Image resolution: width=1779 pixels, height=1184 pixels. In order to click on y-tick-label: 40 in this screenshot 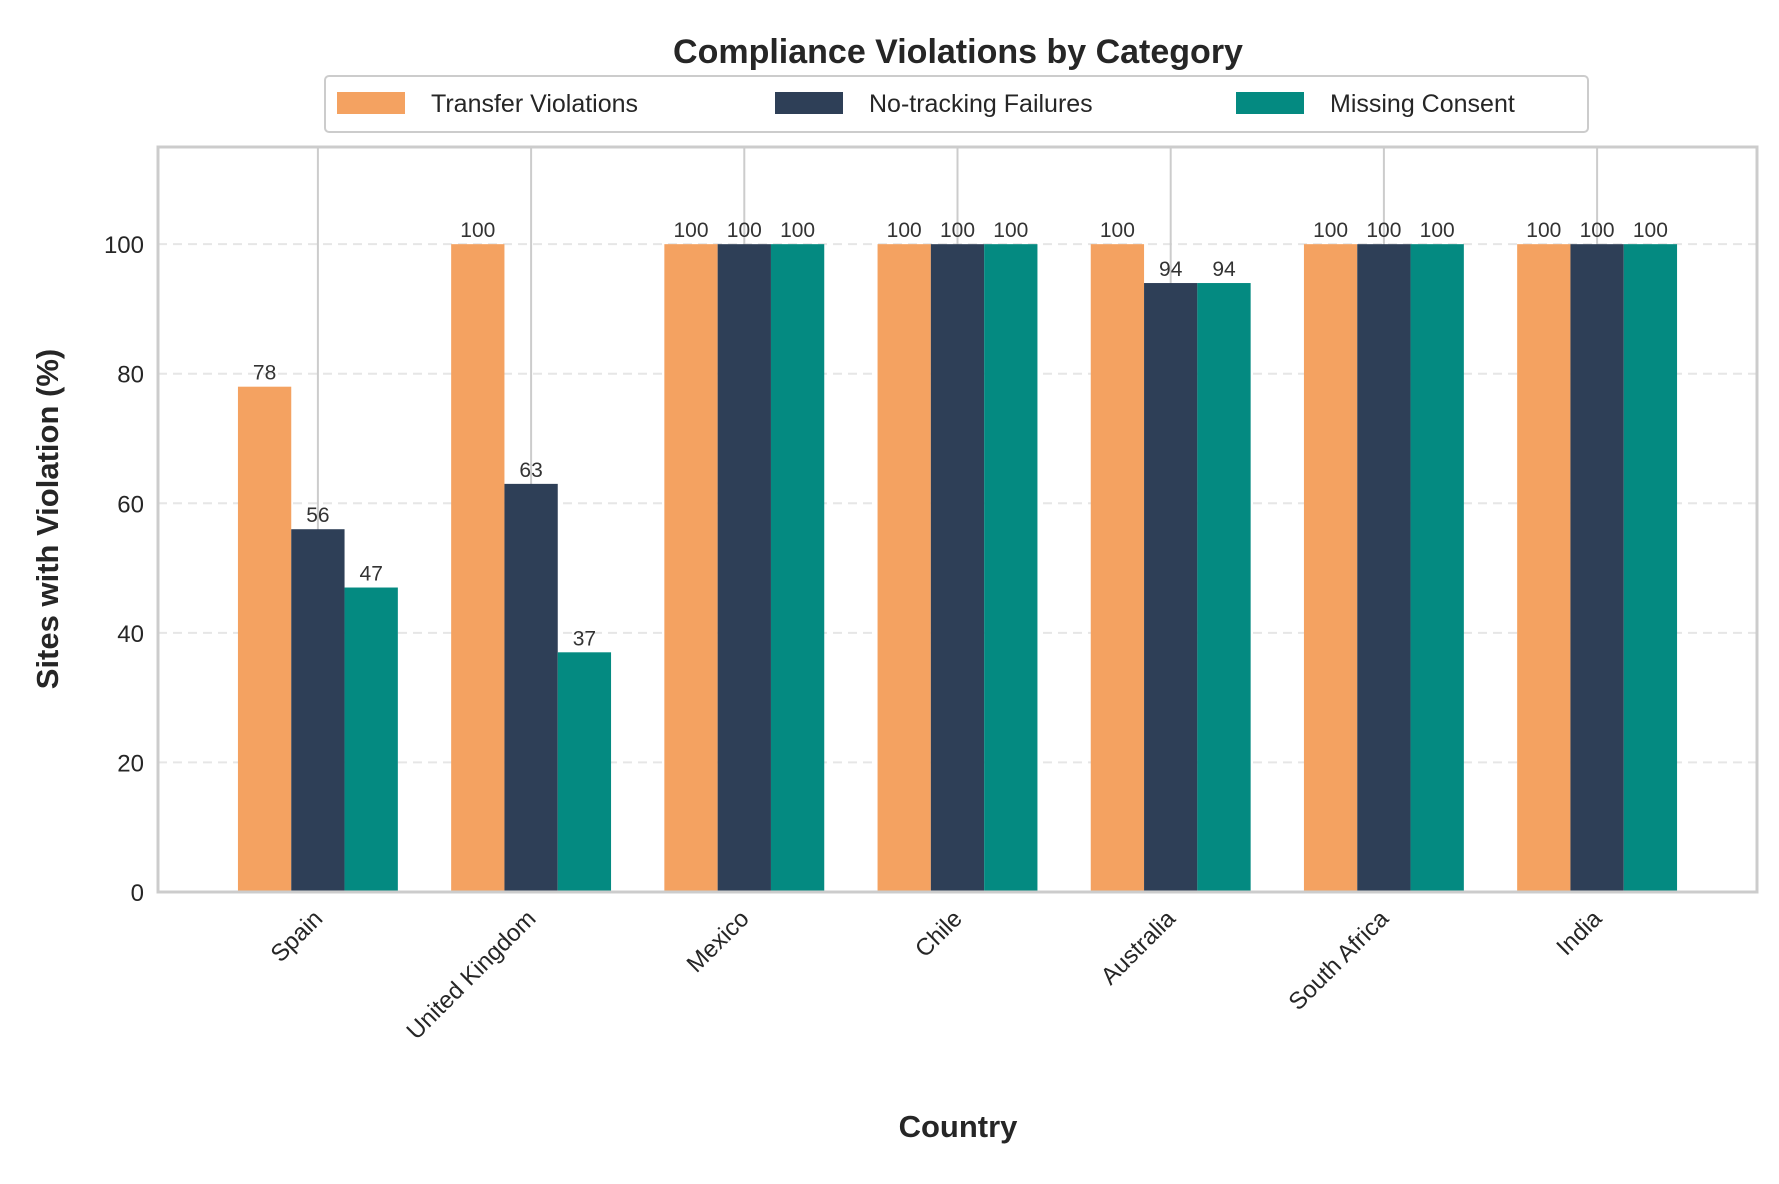, I will do `click(130, 634)`.